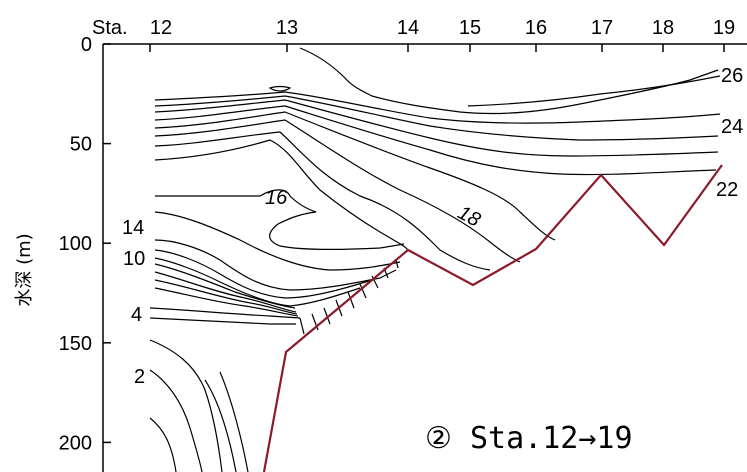 Image resolution: width=747 pixels, height=472 pixels. Describe the element at coordinates (86, 45) in the screenshot. I see `y-tick-label: 0` at that location.